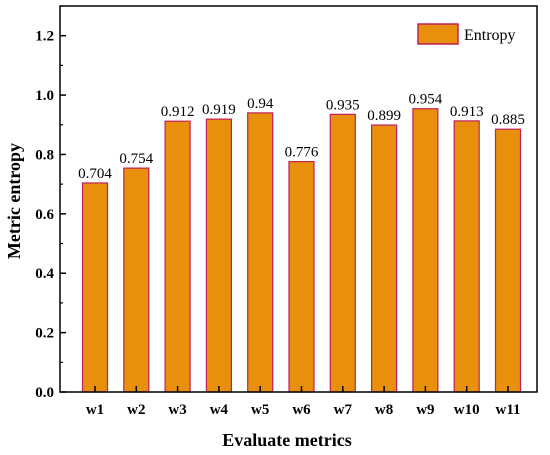 This screenshot has width=550, height=455. Describe the element at coordinates (301, 276) in the screenshot. I see `bar-w6` at that location.